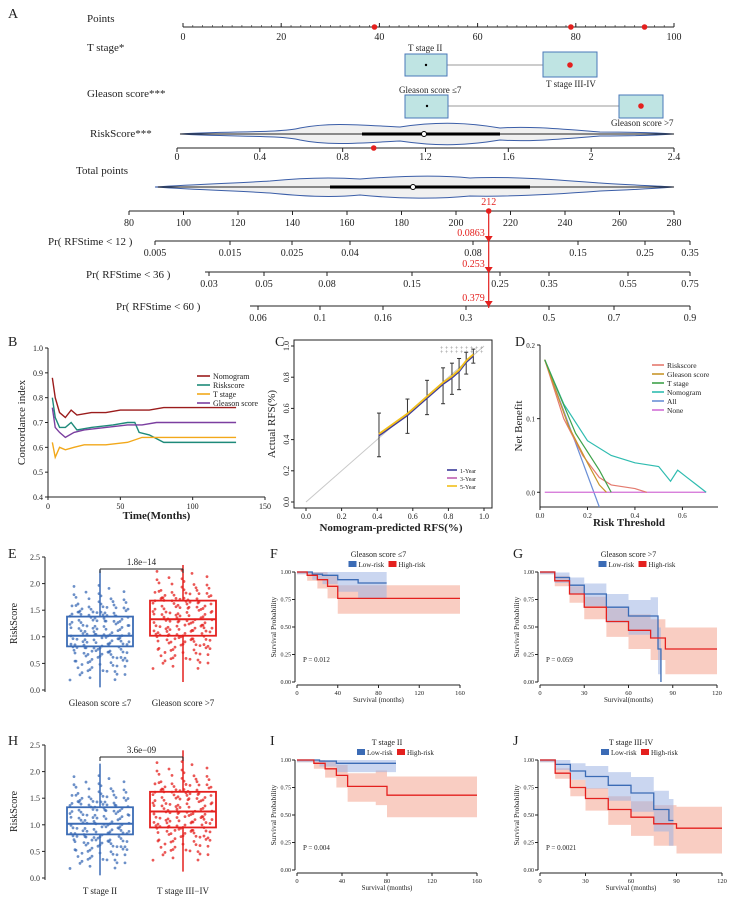 This screenshot has height=921, width=730. Describe the element at coordinates (510, 223) in the screenshot. I see `total-tick-label: 220` at that location.